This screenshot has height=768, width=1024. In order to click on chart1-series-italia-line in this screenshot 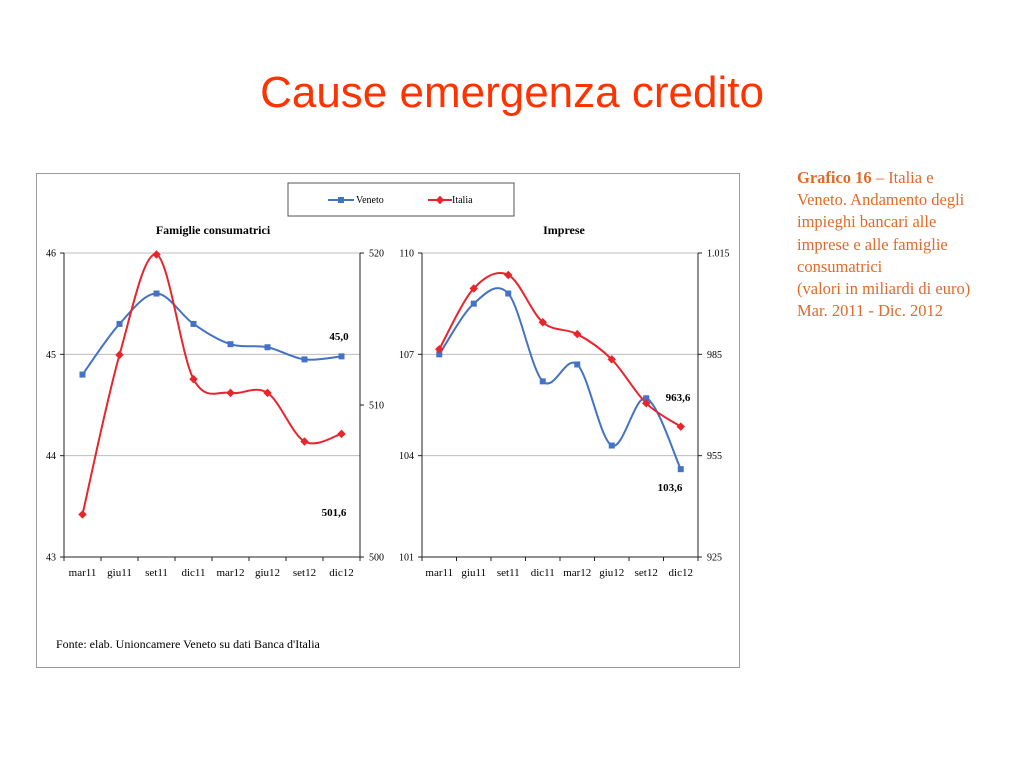, I will do `click(211, 384)`.